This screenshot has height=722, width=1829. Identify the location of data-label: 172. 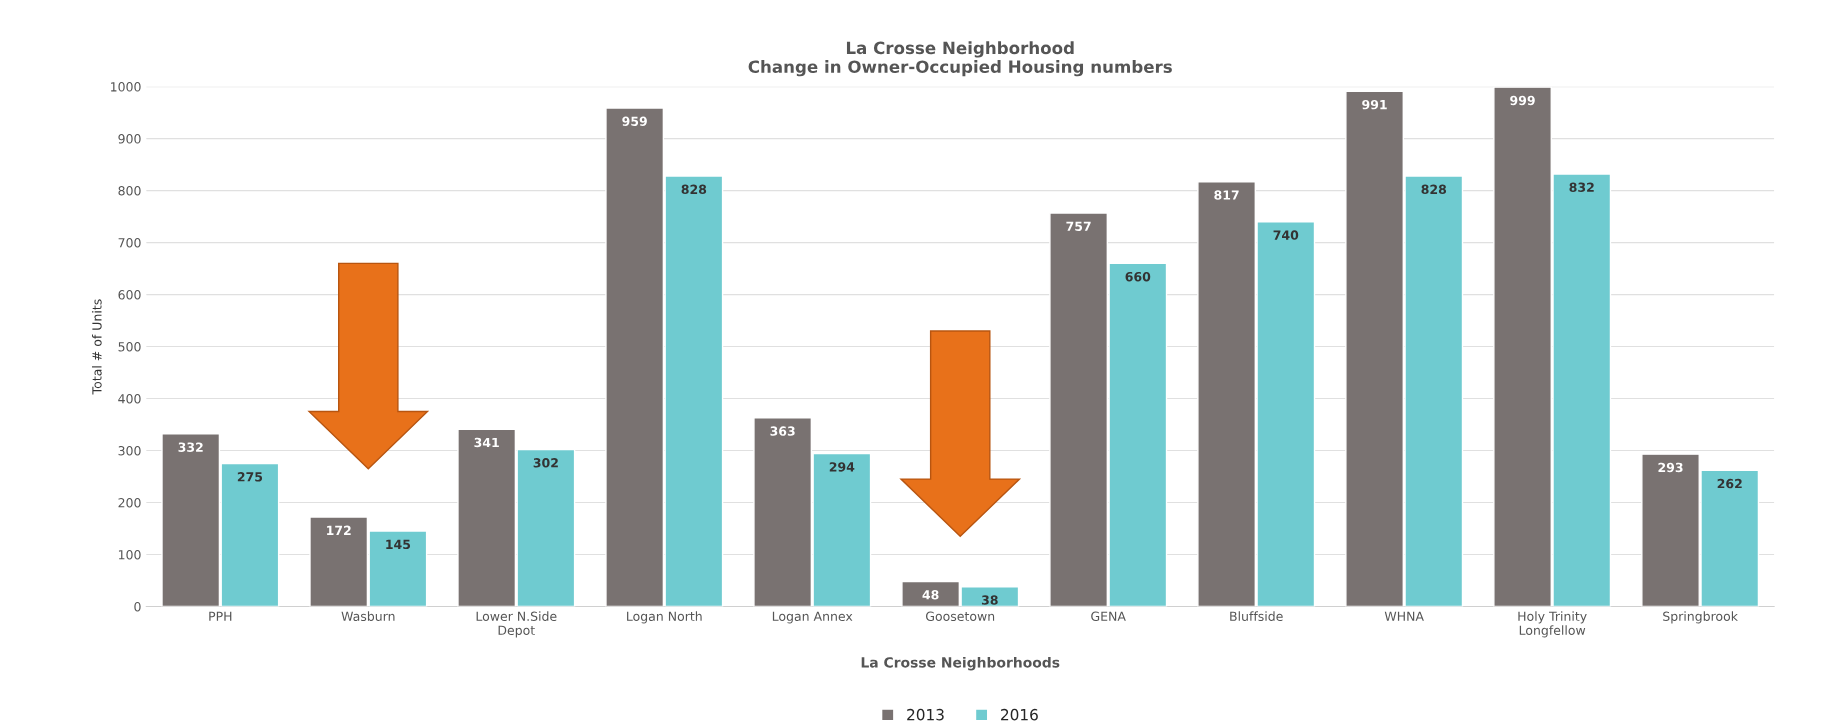
(339, 530).